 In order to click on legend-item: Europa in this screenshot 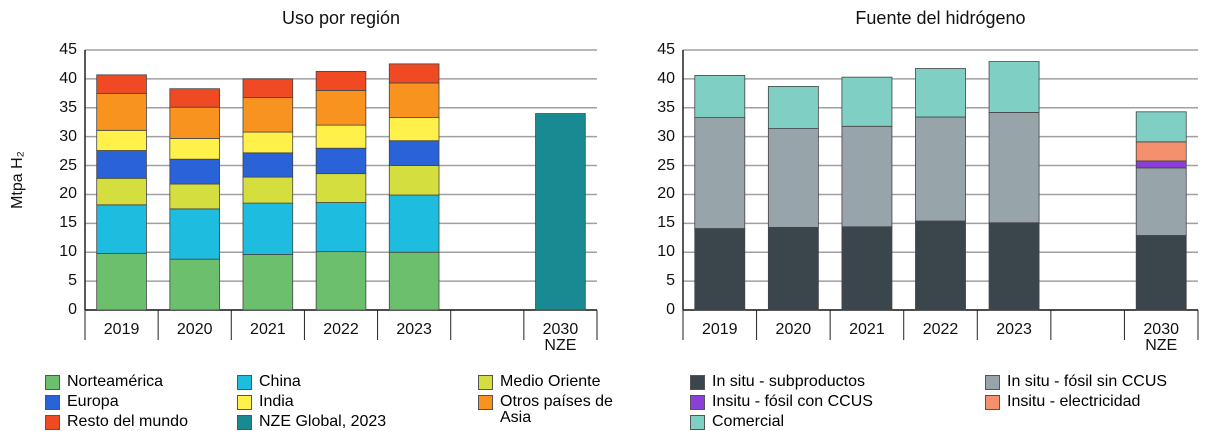, I will do `click(82, 402)`.